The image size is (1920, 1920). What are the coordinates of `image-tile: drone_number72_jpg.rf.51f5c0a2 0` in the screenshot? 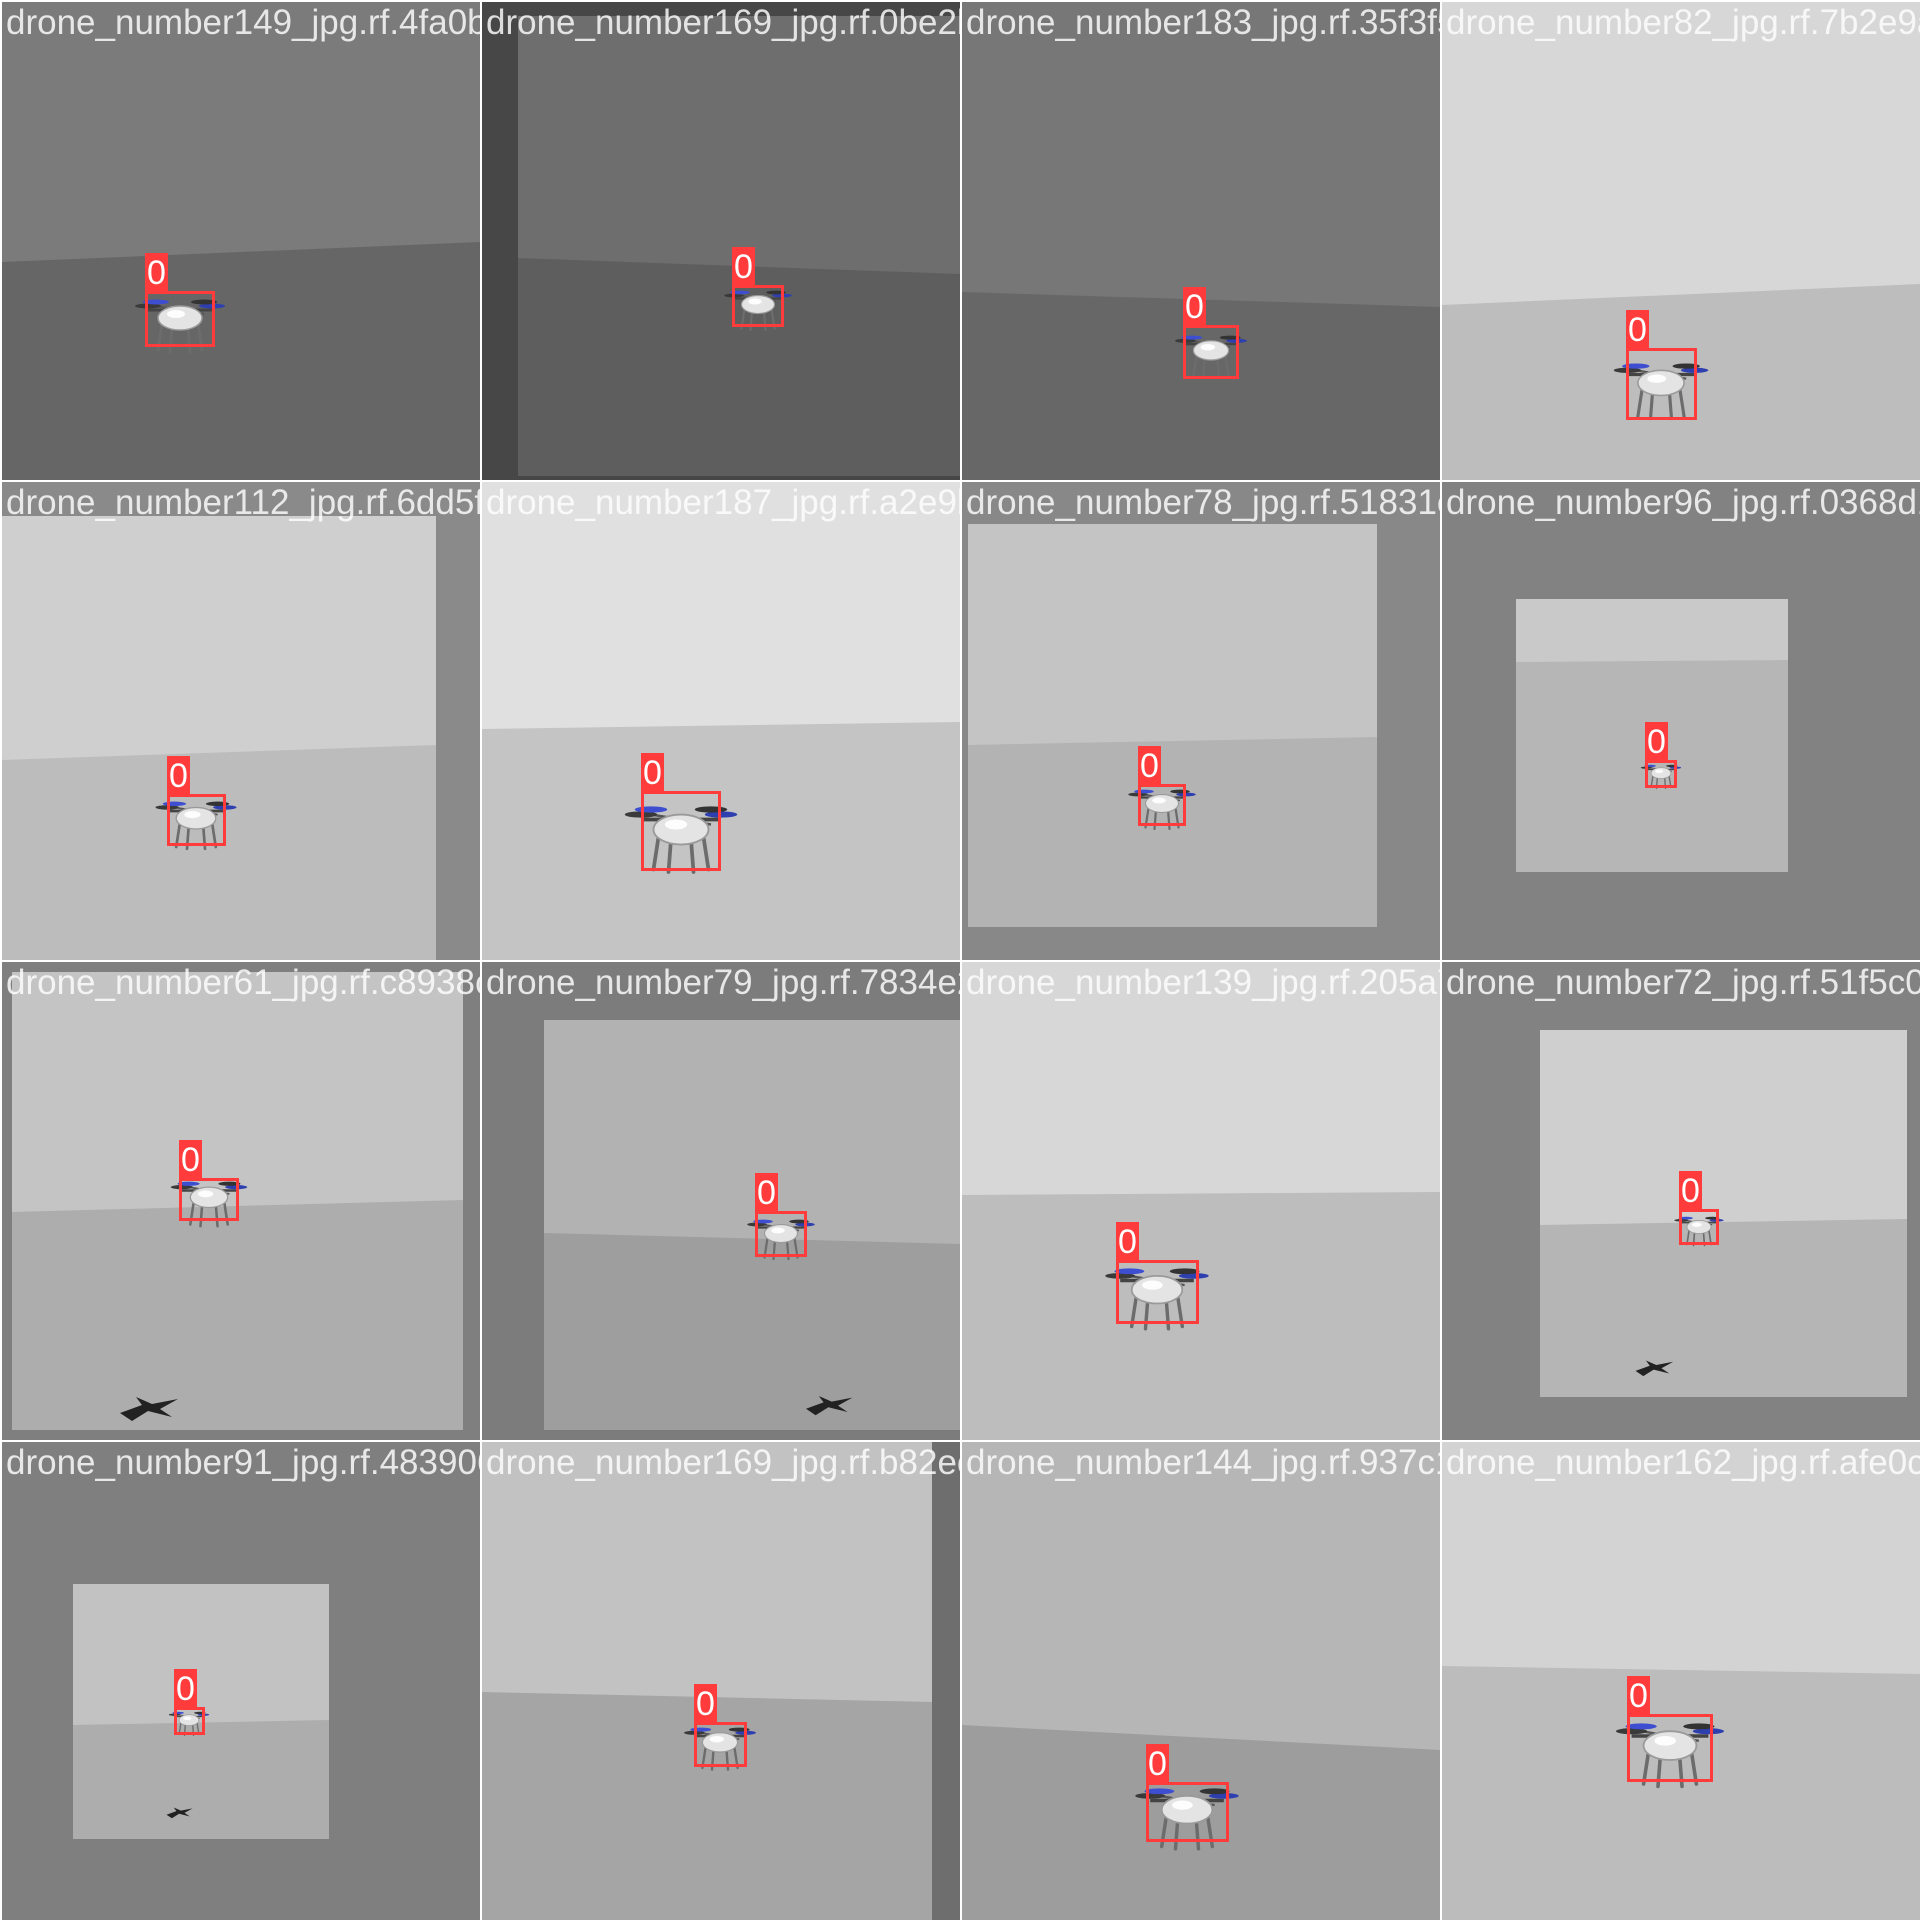 It's located at (1681, 1201).